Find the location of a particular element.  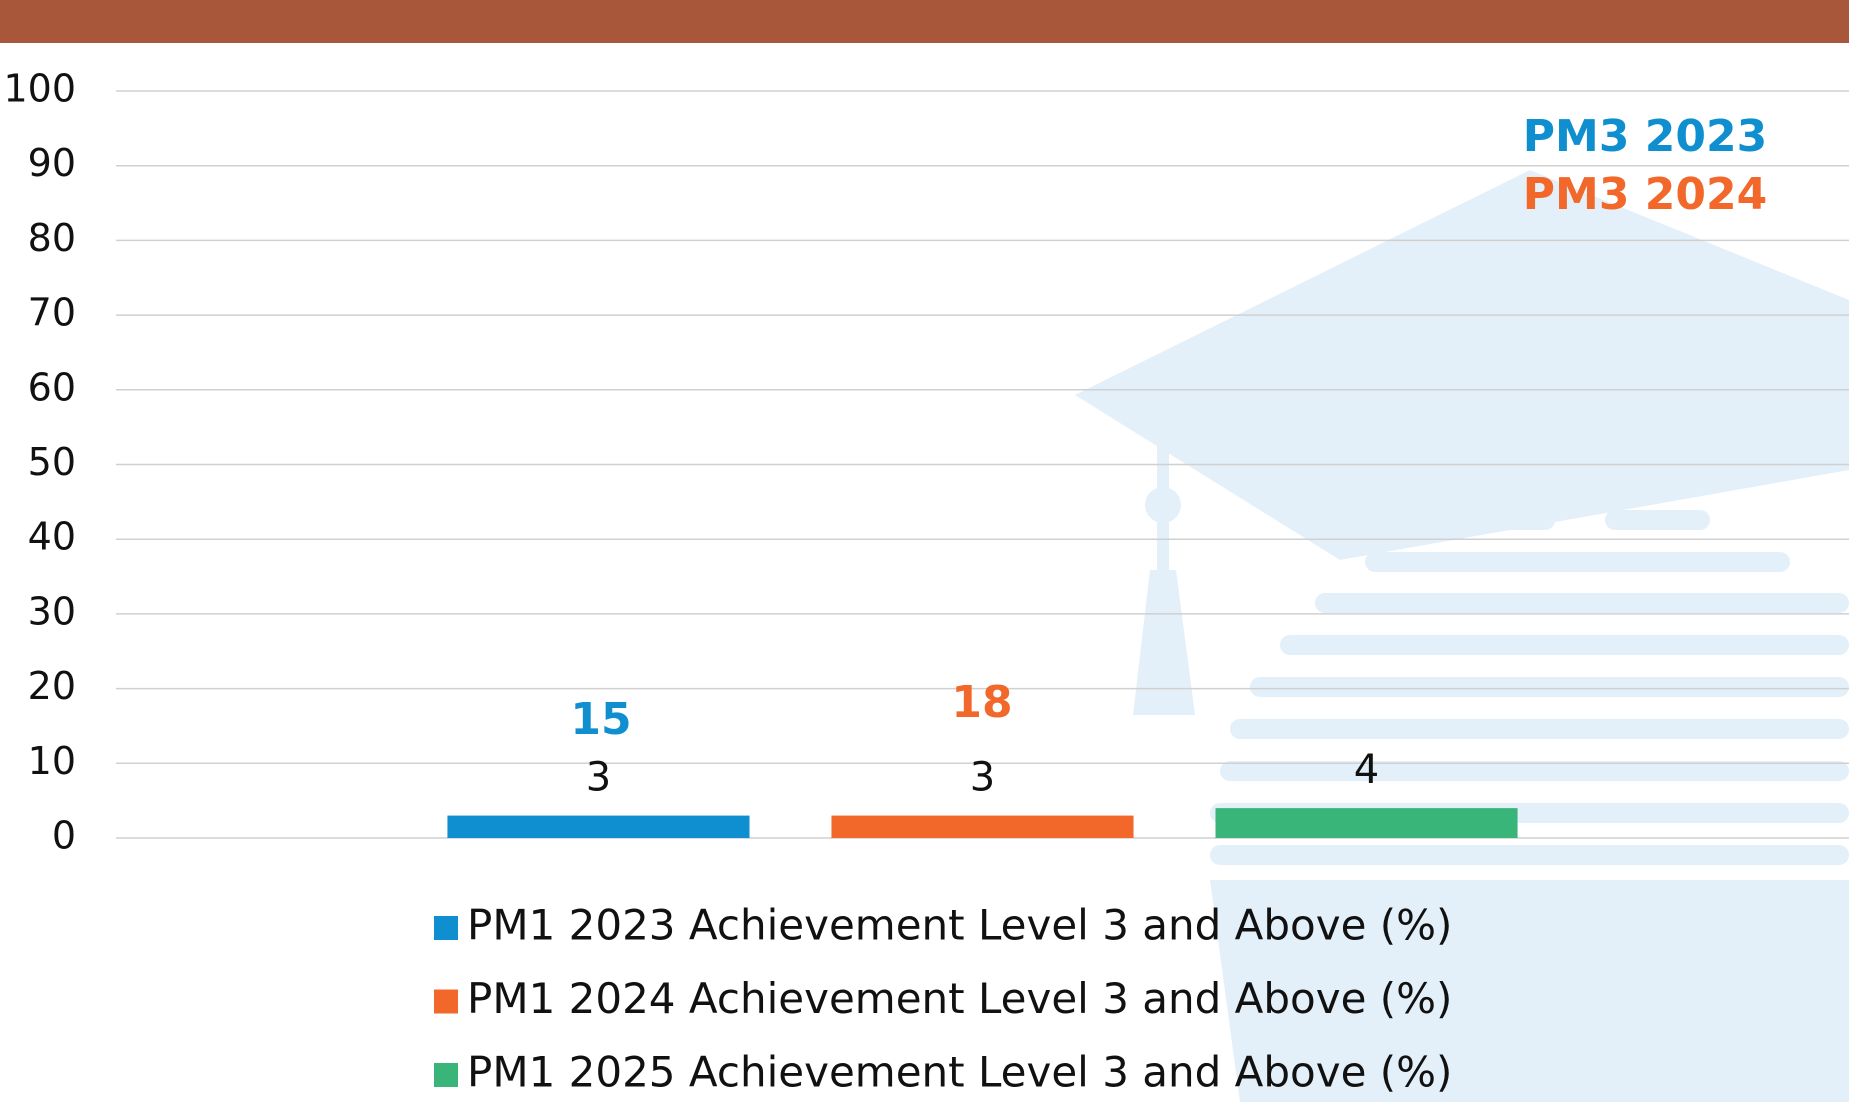

y-tick-label: 90 is located at coordinates (52, 163).